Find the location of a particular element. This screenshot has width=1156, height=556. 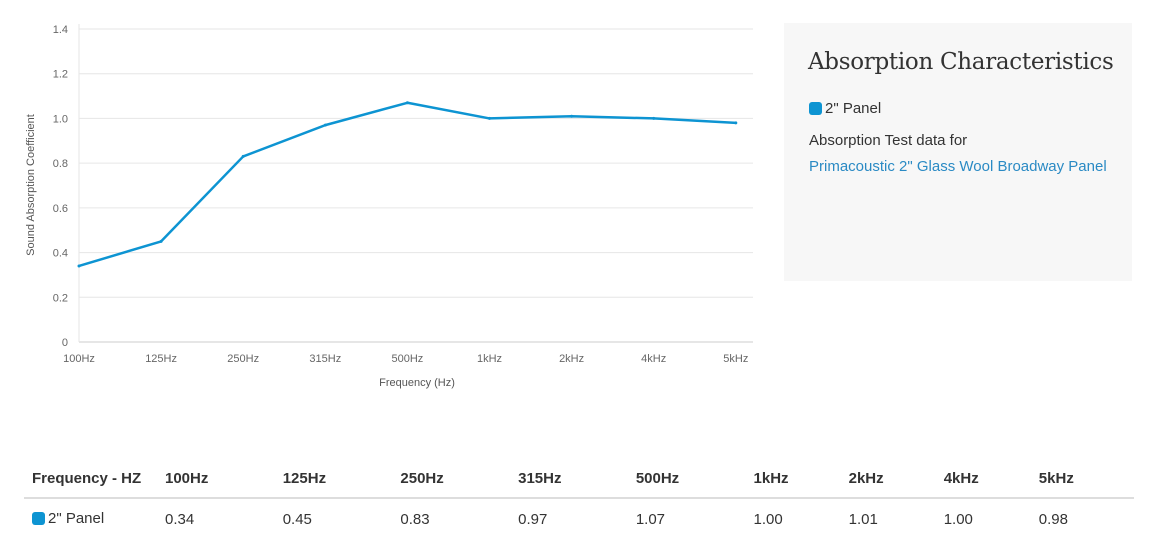

row-label: 2" Panel is located at coordinates (76, 518).